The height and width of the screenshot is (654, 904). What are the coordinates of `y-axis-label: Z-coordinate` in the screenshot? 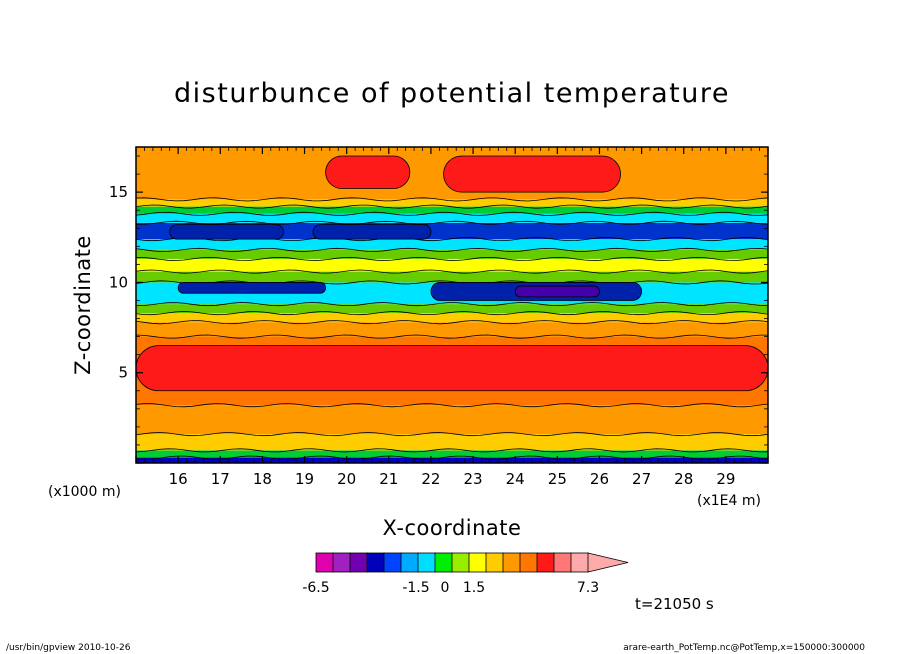 It's located at (83, 305).